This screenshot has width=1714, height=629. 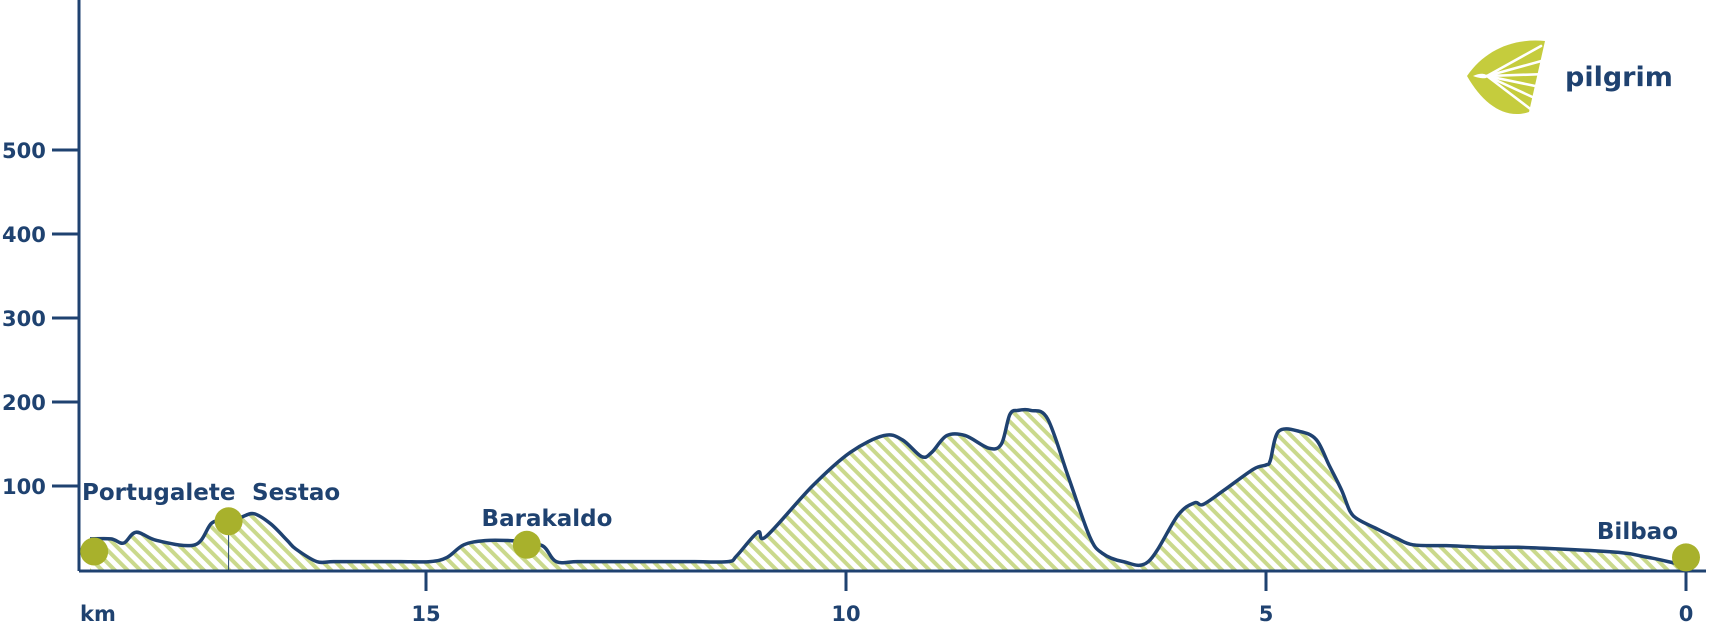 What do you see at coordinates (98, 614) in the screenshot?
I see `x-axis-label: km` at bounding box center [98, 614].